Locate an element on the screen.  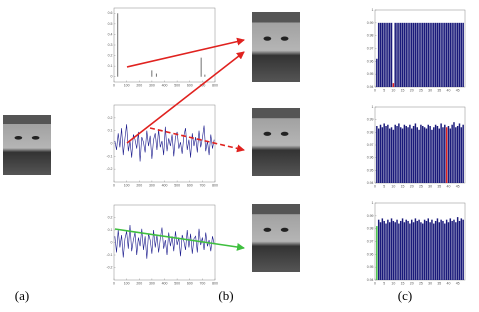
x-tick-label: 20 is located at coordinates (412, 186).